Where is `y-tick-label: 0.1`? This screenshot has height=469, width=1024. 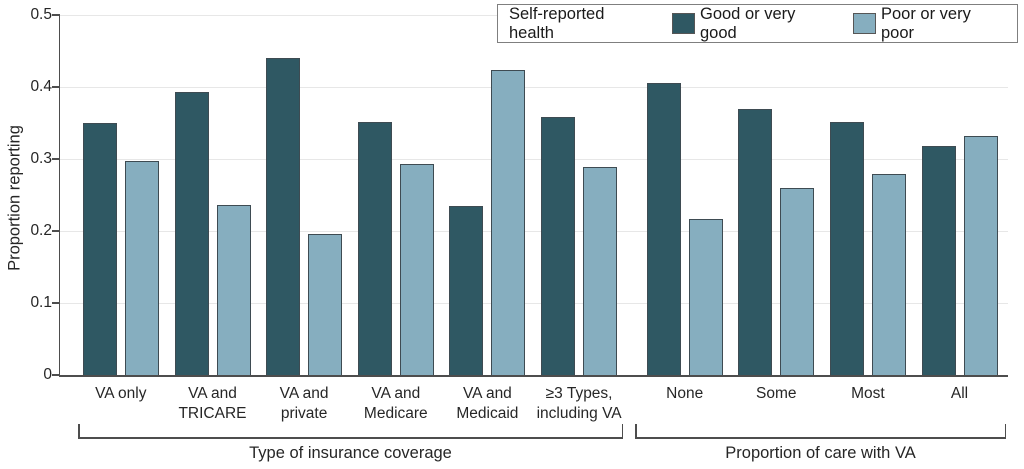
y-tick-label: 0.1 is located at coordinates (41, 302).